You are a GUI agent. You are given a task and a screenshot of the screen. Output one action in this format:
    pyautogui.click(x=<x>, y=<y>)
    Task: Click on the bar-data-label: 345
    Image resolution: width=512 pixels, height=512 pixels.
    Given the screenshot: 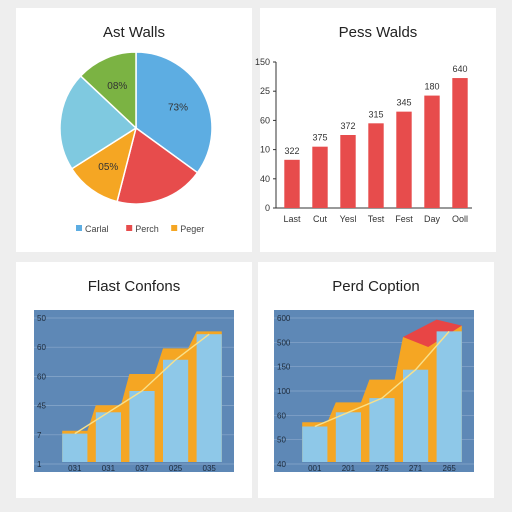 What is the action you would take?
    pyautogui.click(x=403, y=103)
    